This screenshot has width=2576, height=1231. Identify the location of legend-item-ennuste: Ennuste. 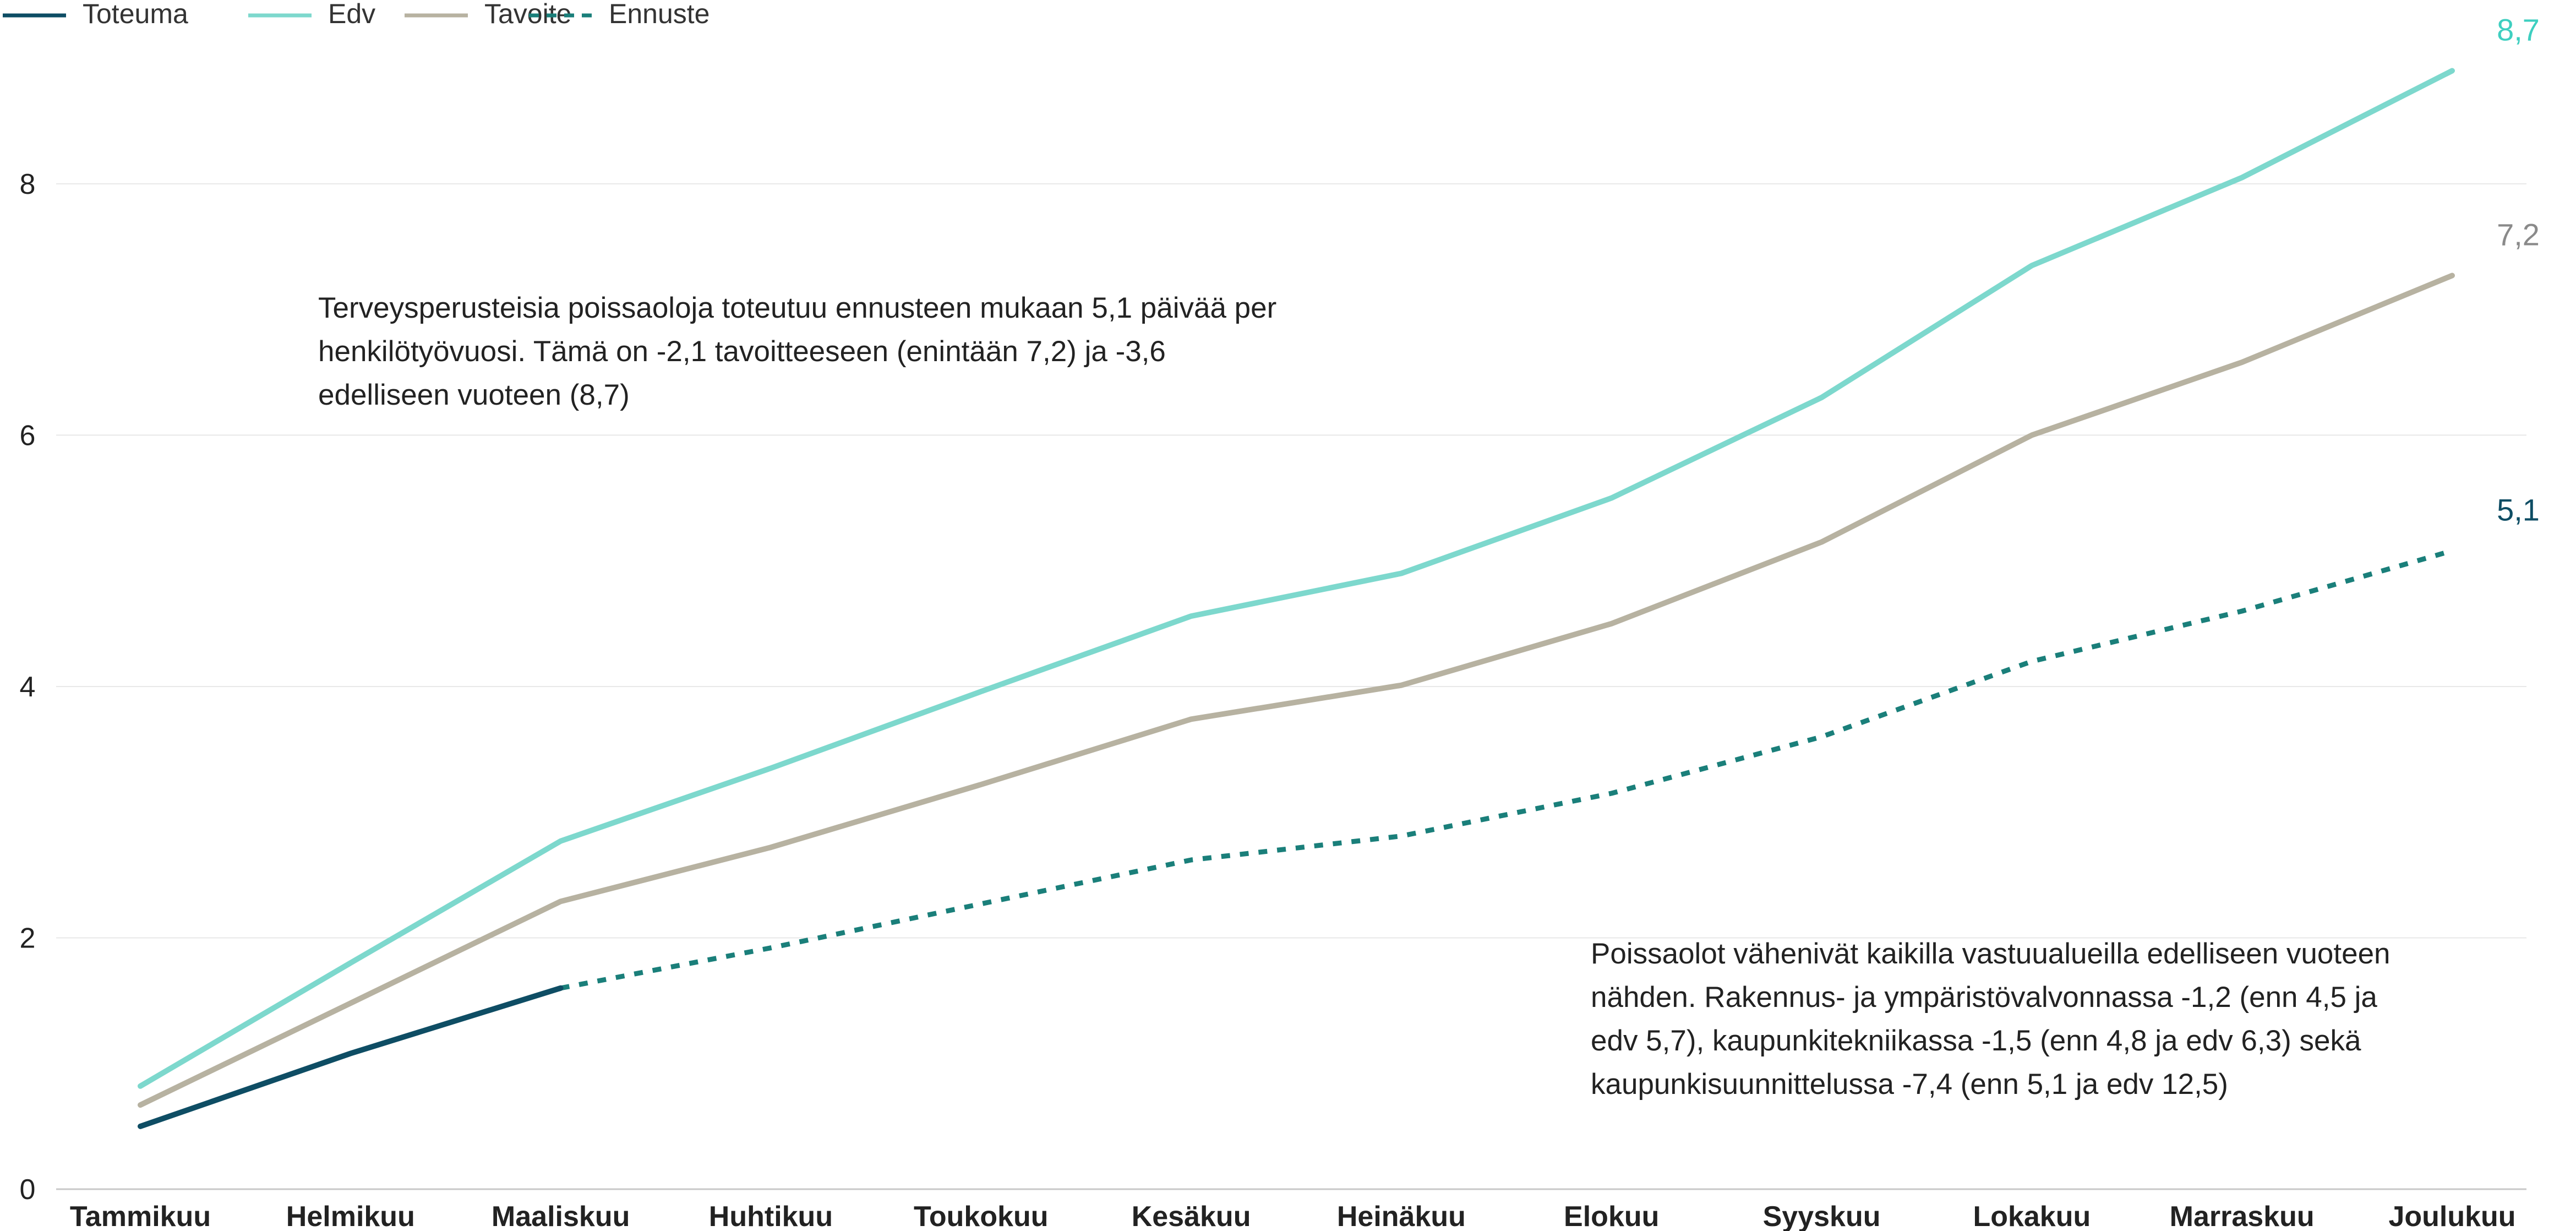
(620, 14).